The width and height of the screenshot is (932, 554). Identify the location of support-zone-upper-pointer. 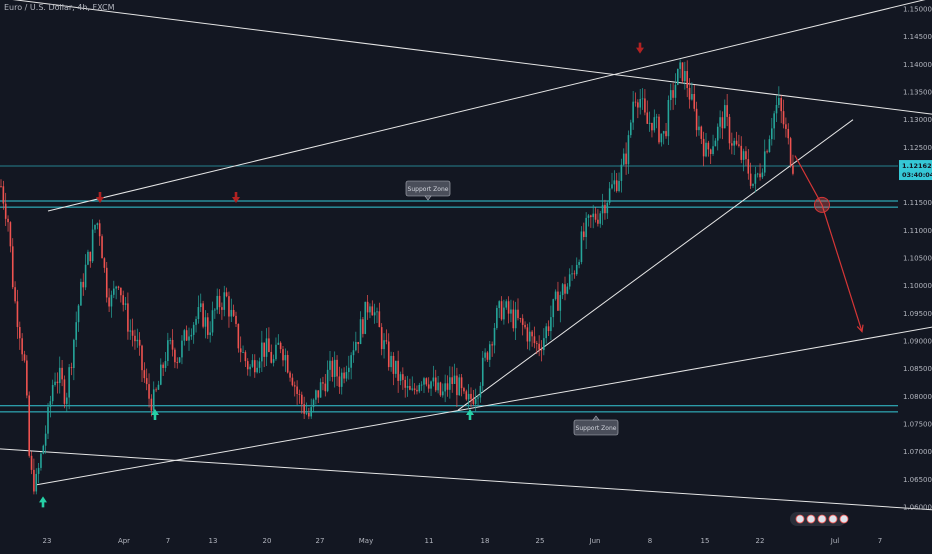
(428, 198).